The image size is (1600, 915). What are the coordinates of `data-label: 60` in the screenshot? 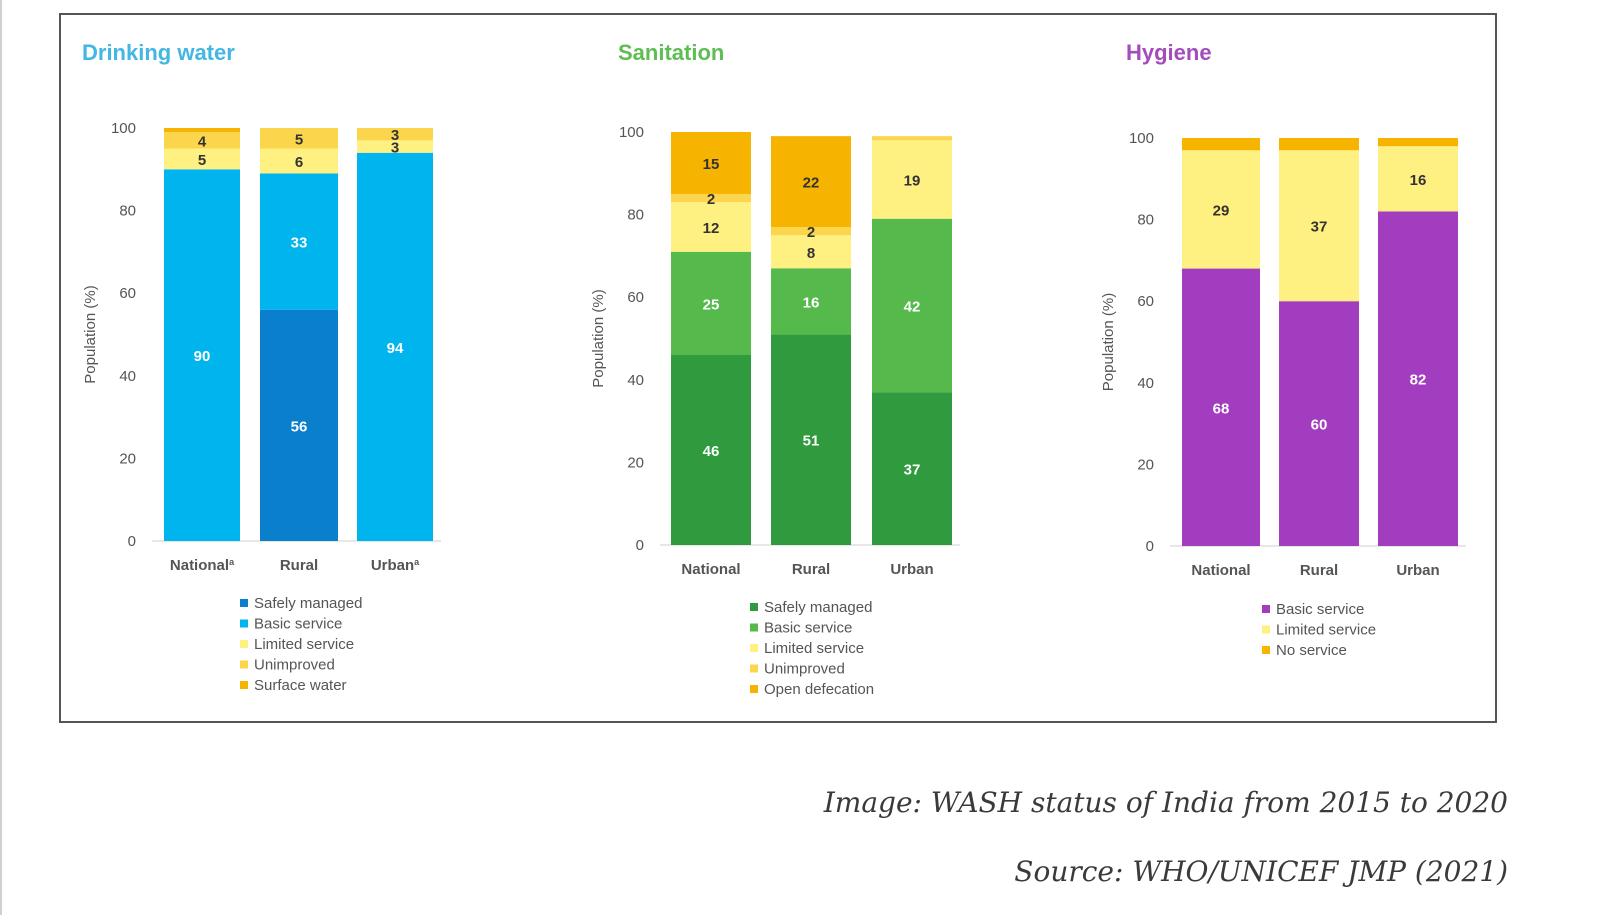 It's located at (1319, 425).